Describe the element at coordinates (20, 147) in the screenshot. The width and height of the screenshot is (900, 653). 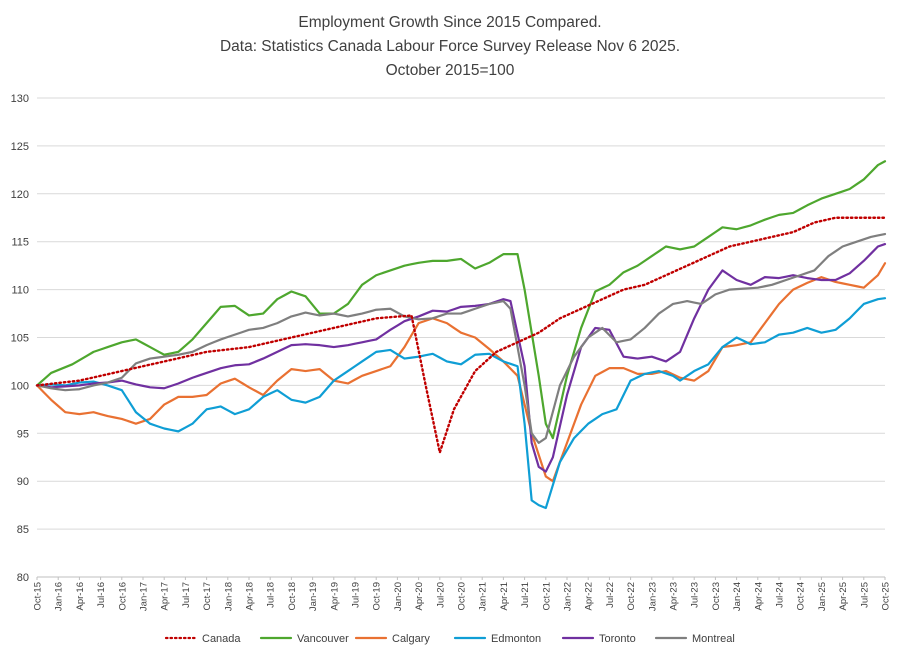
I see `y-tick-label: 125` at that location.